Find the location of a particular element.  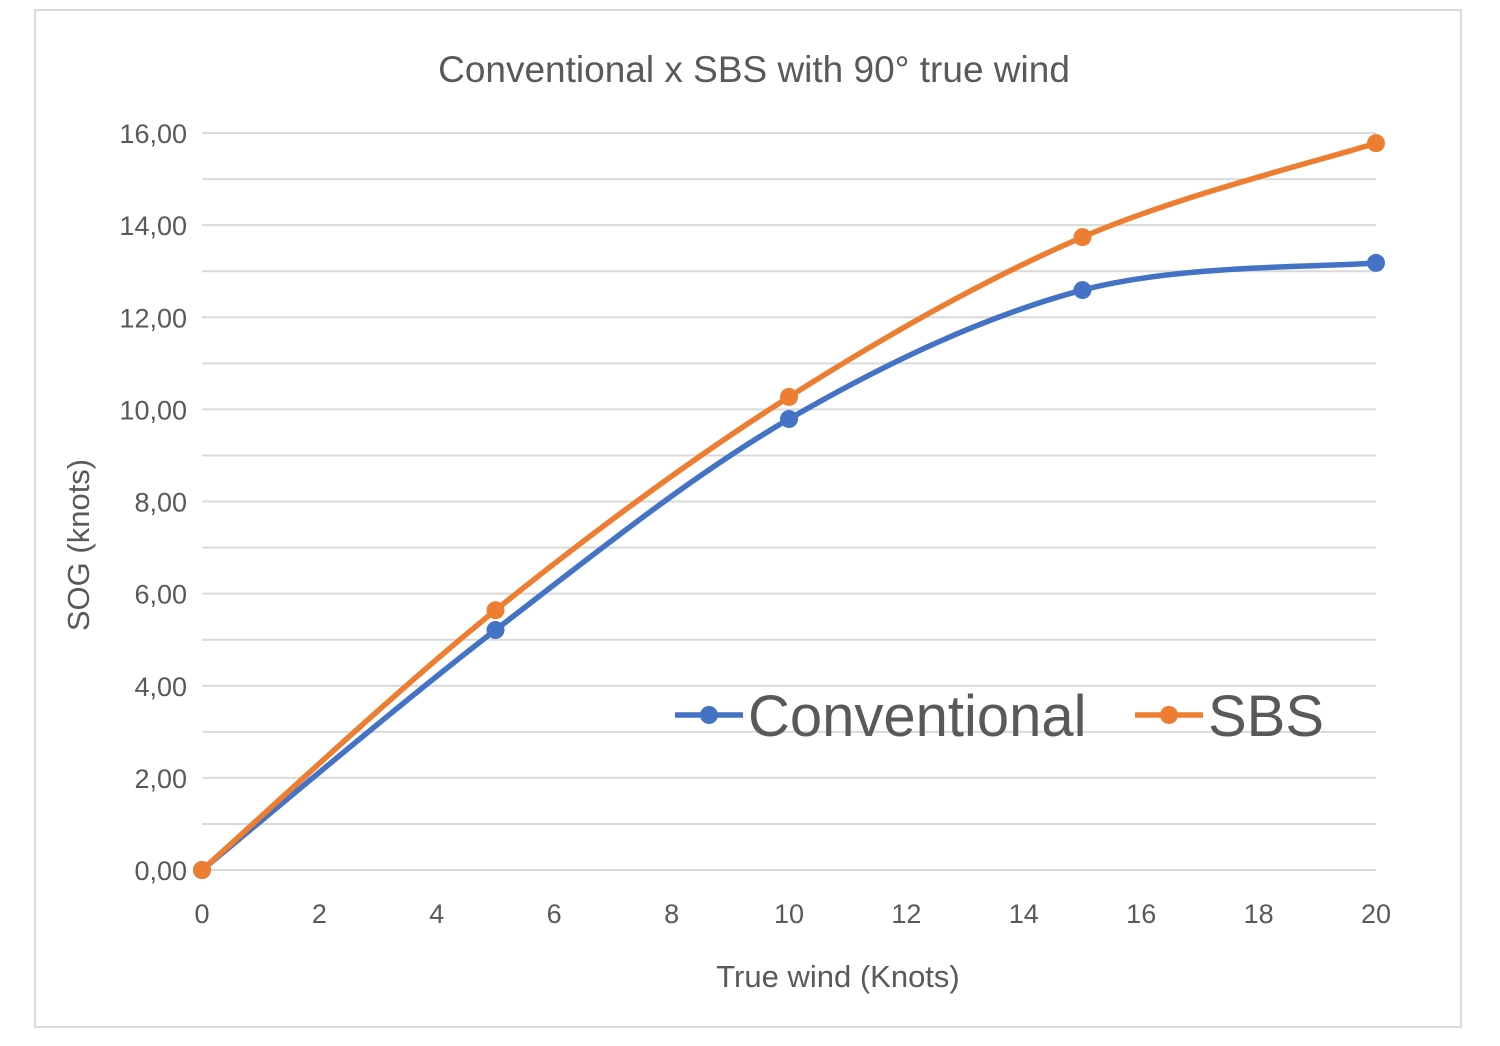

y-tick-label: 16,00 is located at coordinates (153, 134).